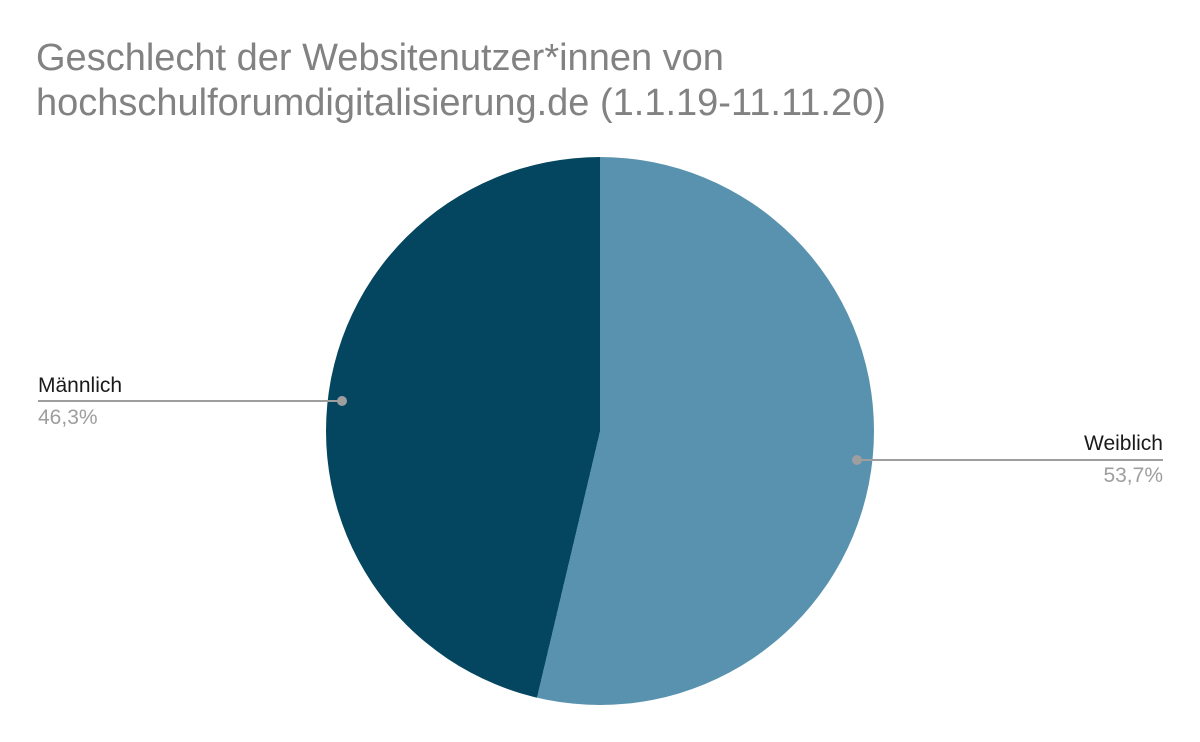 This screenshot has height=742, width=1200. I want to click on slice-value-weiblich: 53,7%, so click(1133, 475).